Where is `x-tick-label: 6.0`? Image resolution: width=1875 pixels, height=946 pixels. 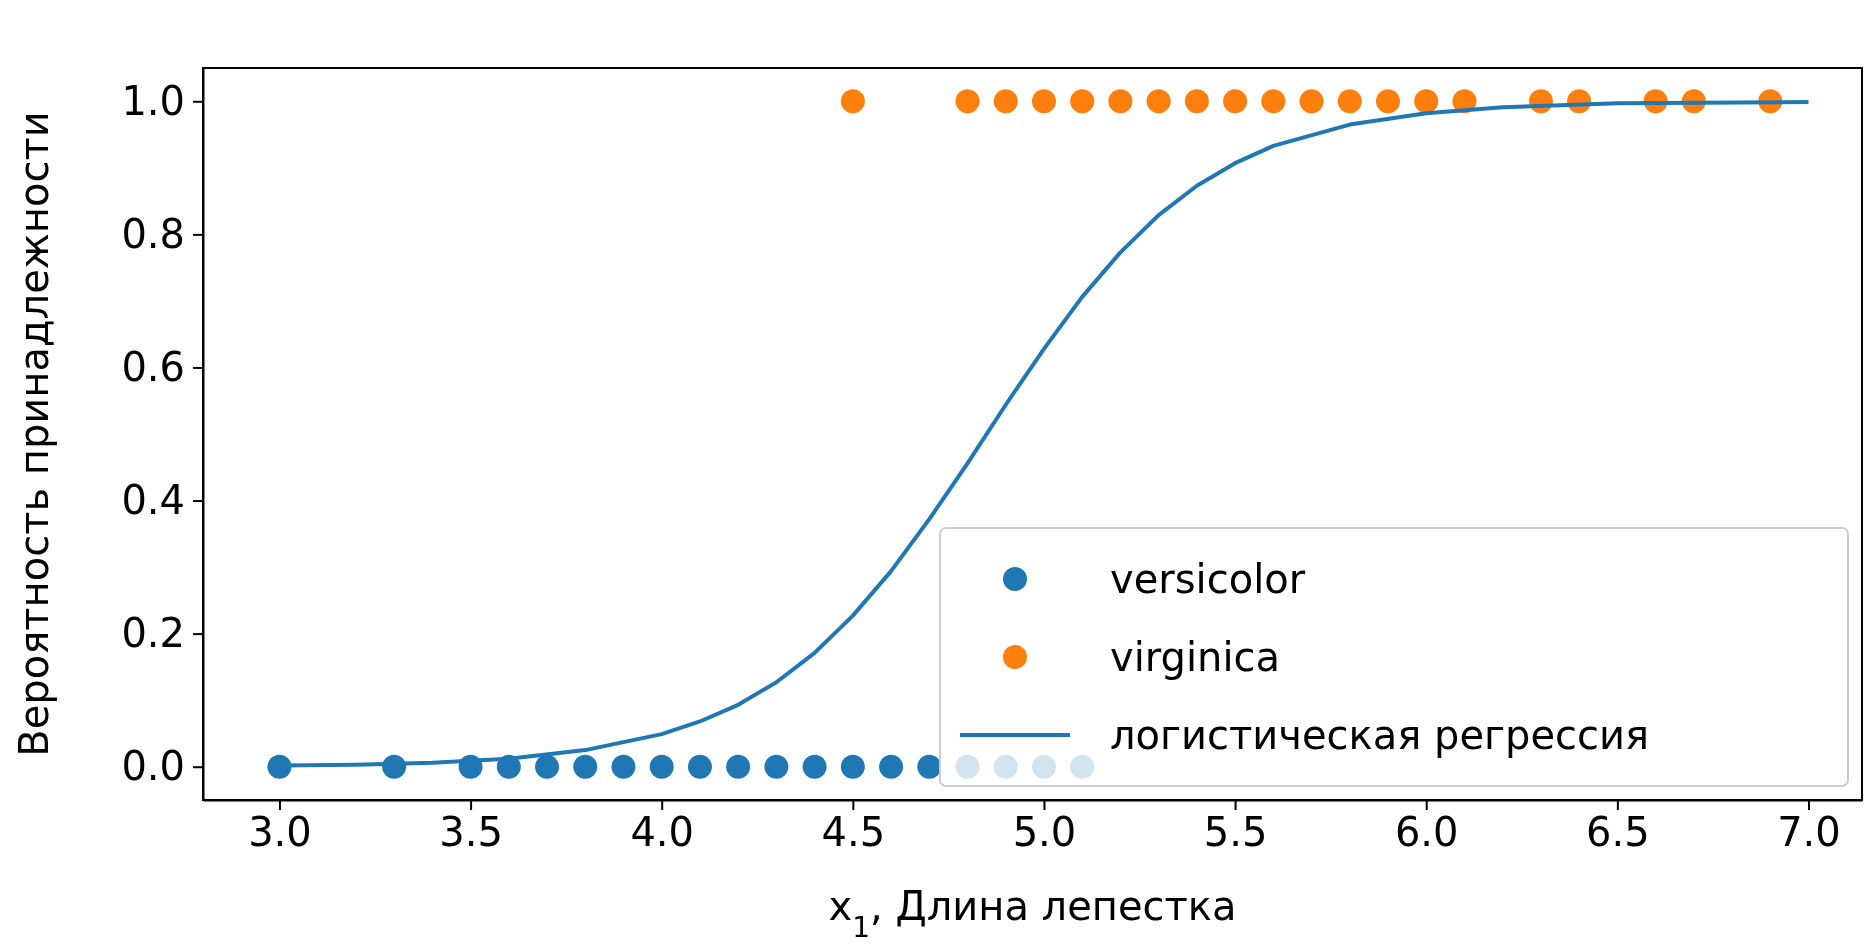
x-tick-label: 6.0 is located at coordinates (1426, 832).